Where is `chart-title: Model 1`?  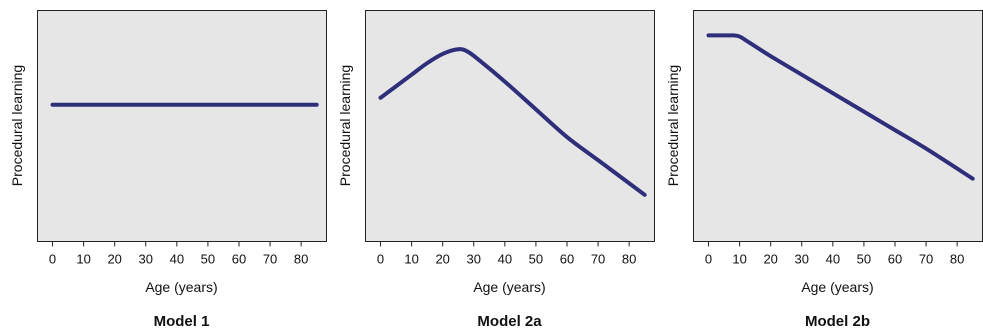 chart-title: Model 1 is located at coordinates (182, 321).